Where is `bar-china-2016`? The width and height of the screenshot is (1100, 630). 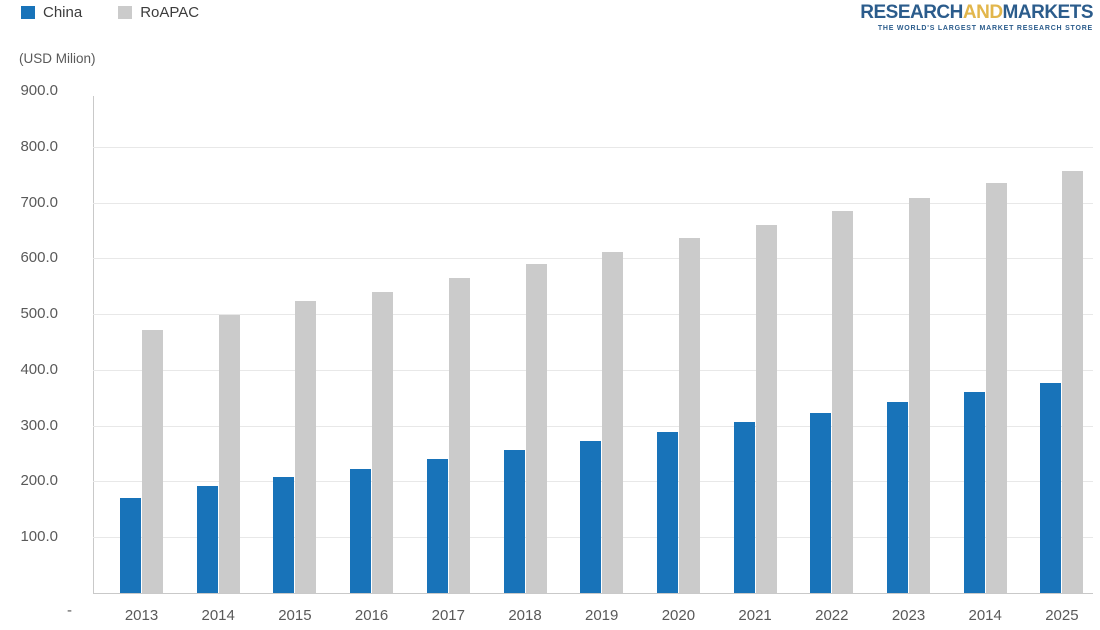 bar-china-2016 is located at coordinates (361, 530).